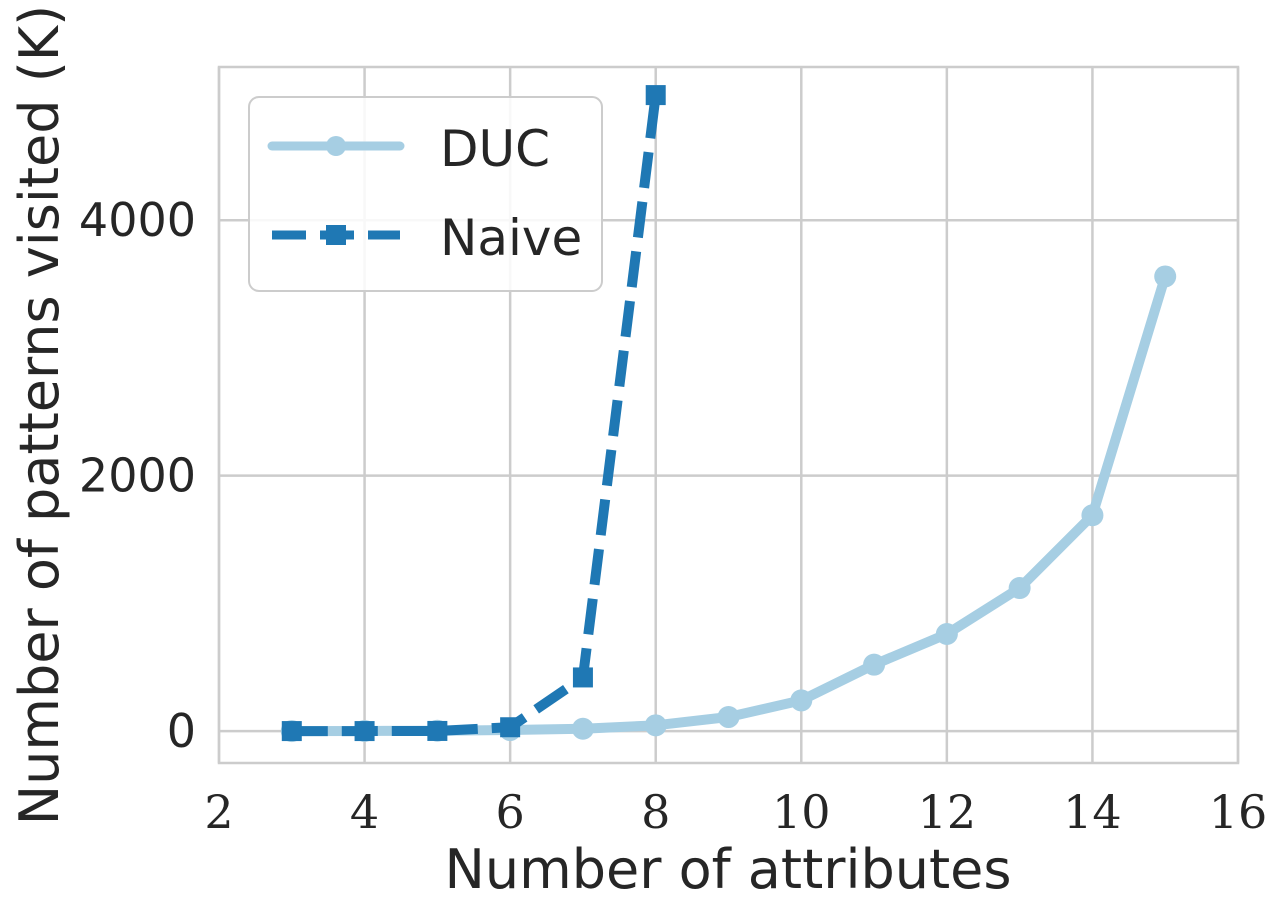 Image resolution: width=1276 pixels, height=913 pixels. Describe the element at coordinates (511, 238) in the screenshot. I see `legend-naive-label: Naive` at that location.